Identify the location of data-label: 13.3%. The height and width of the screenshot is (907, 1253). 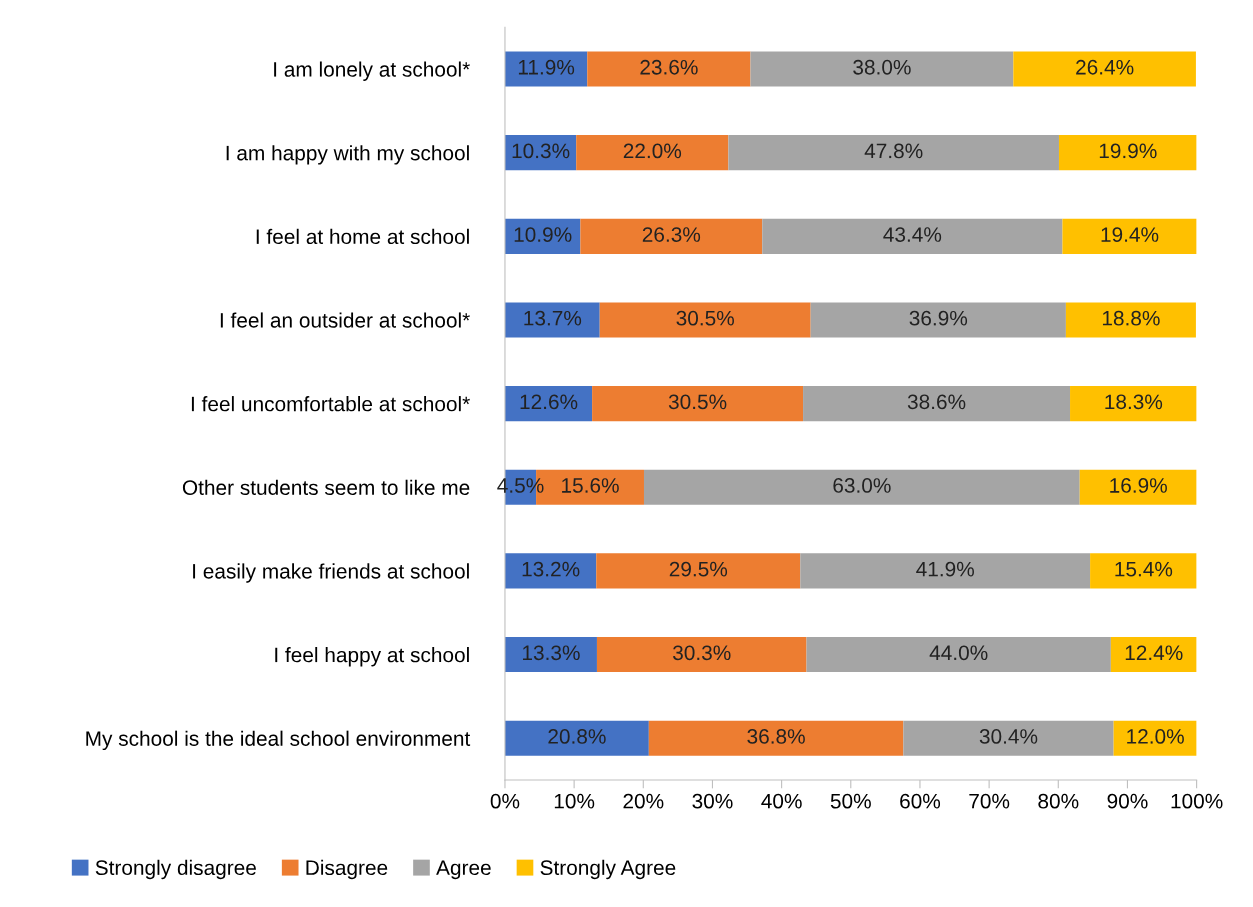
(551, 653).